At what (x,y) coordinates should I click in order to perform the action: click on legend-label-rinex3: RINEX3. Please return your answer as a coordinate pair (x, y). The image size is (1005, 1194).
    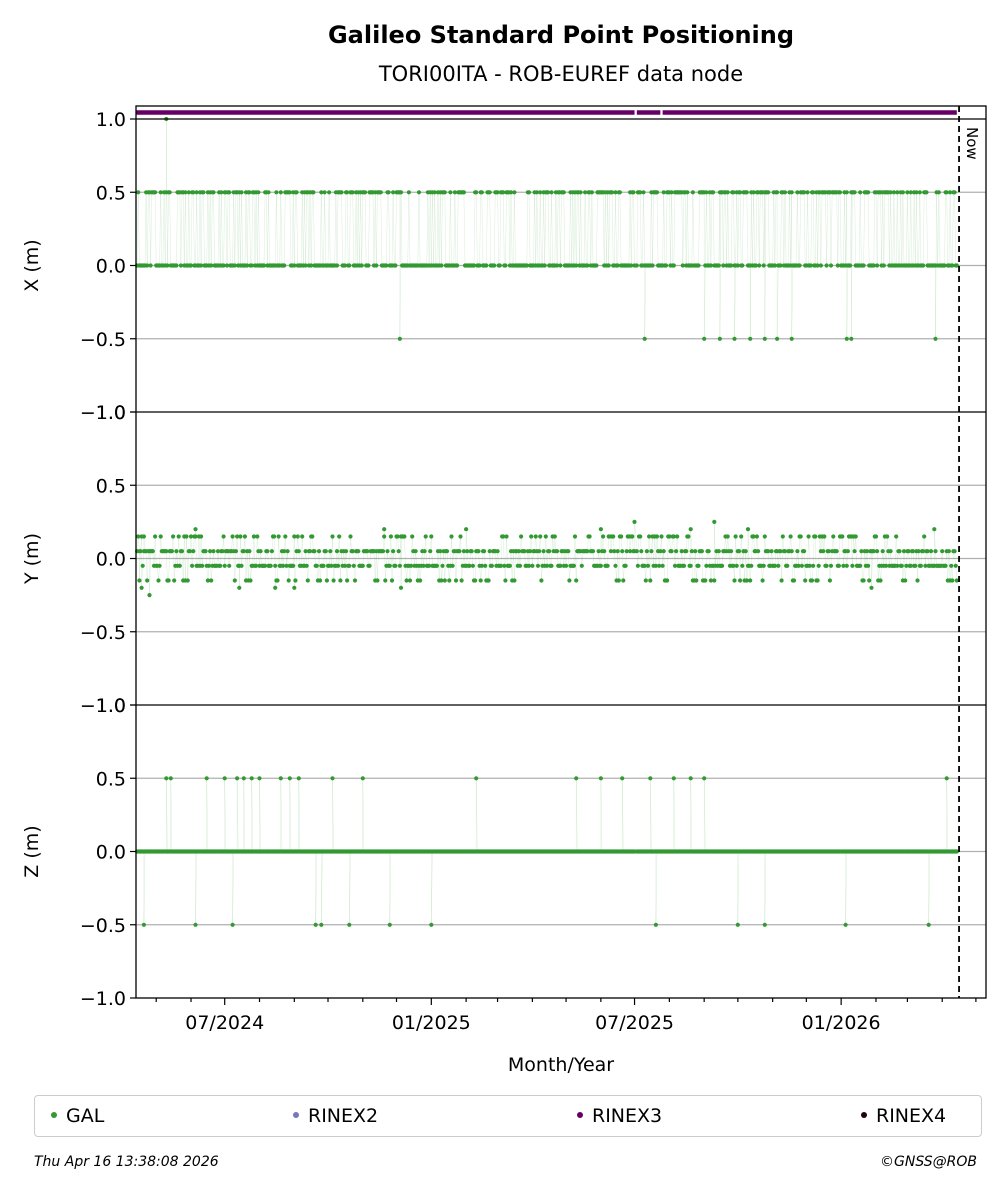
    Looking at the image, I should click on (627, 1116).